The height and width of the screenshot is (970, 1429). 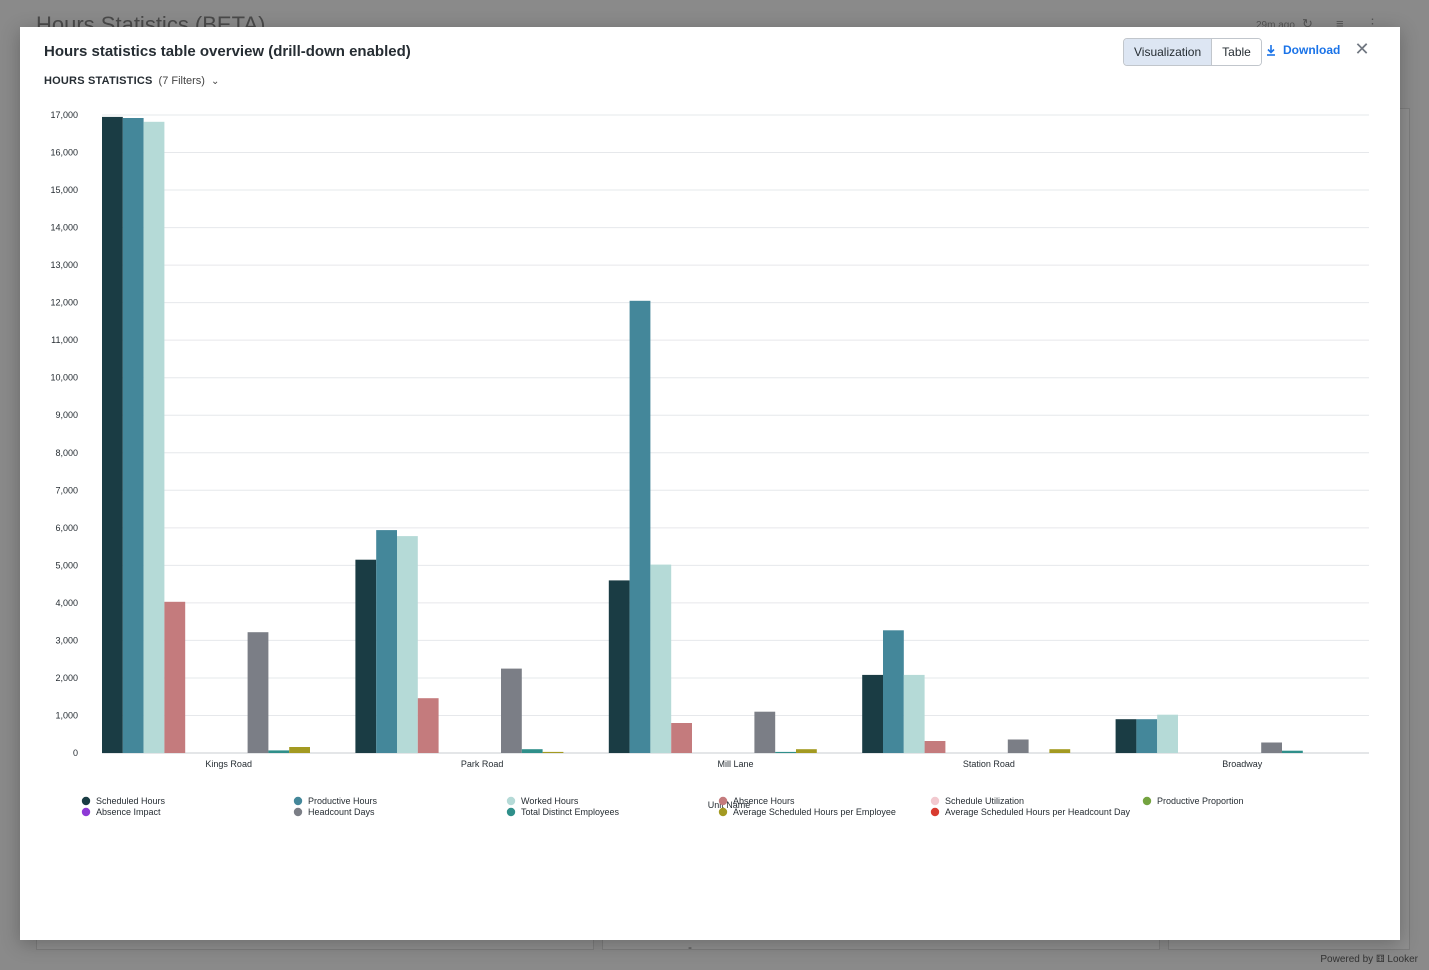 I want to click on download-icon, so click(x=1271, y=50).